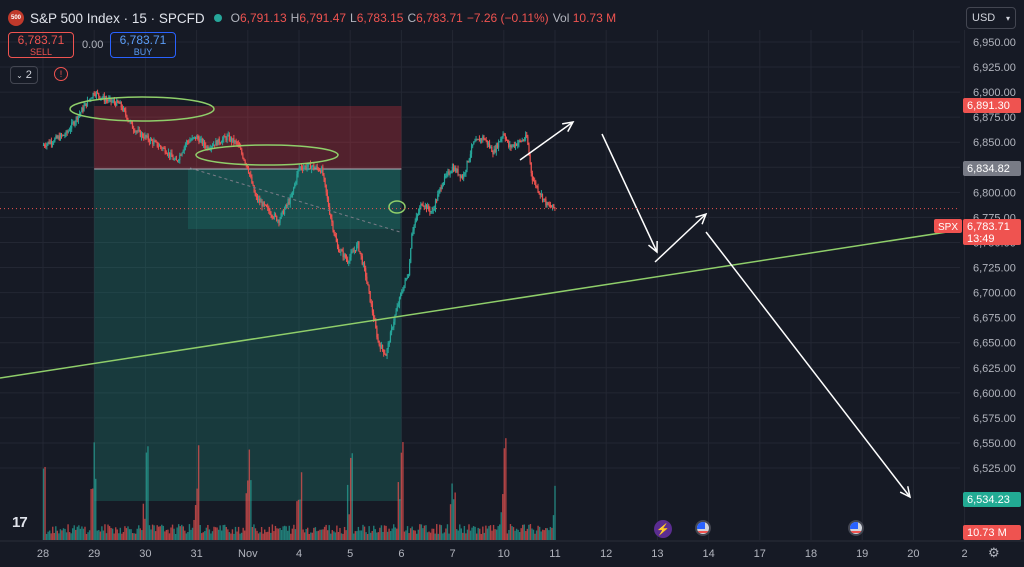 Image resolution: width=1024 pixels, height=567 pixels. What do you see at coordinates (117, 18) in the screenshot?
I see `symbol-title: S&P 500 Index · 15 · SPCFD` at bounding box center [117, 18].